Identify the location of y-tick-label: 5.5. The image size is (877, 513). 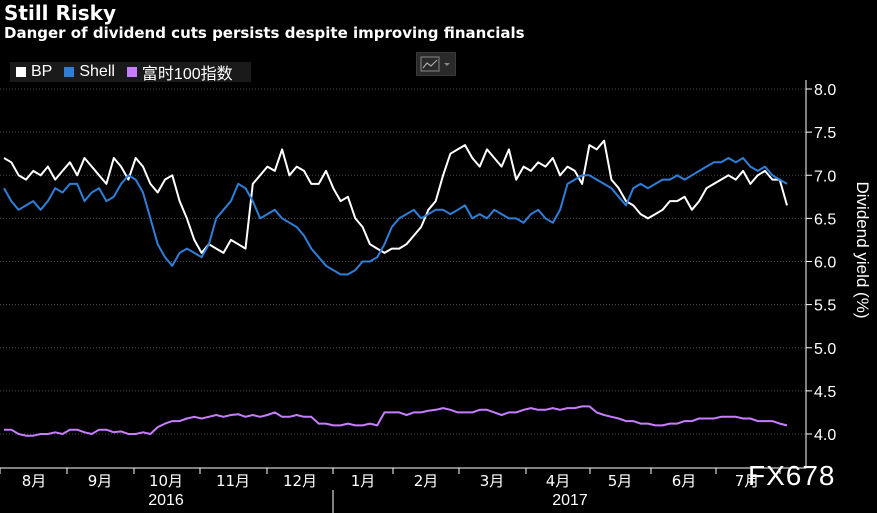
(825, 306).